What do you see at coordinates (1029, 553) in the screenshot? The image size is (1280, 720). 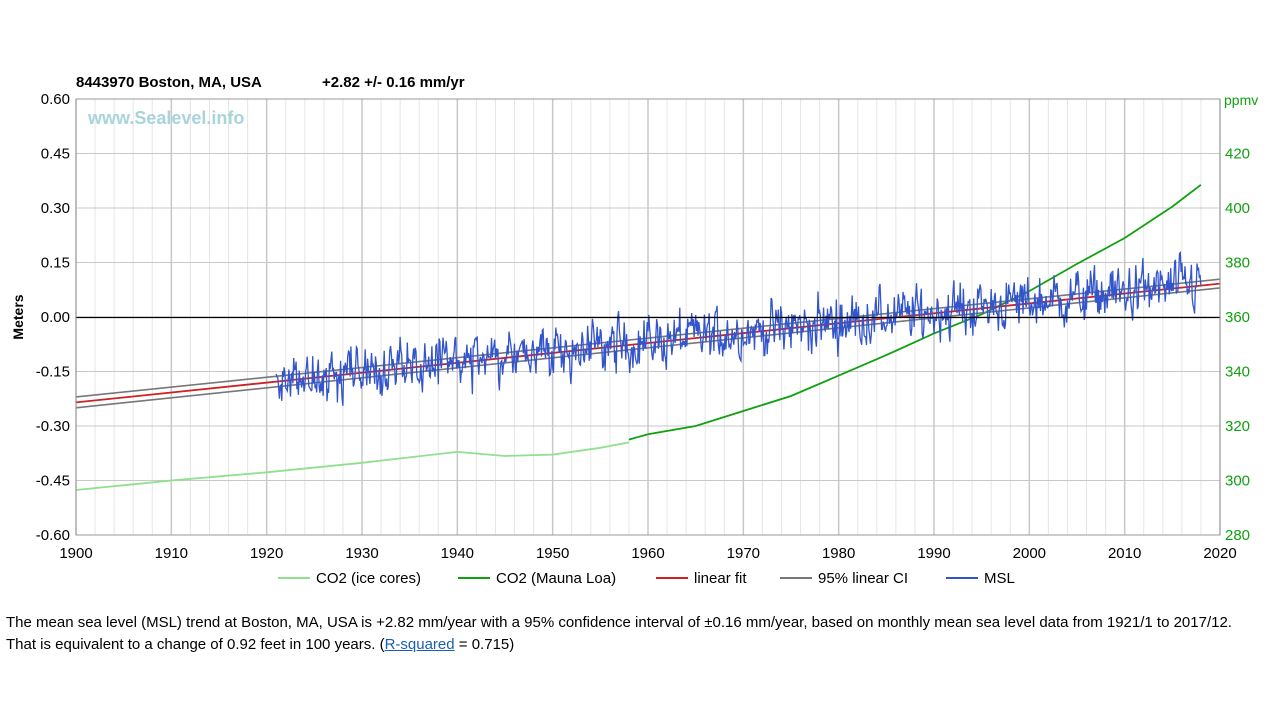 I see `x-tick-label: 2000` at bounding box center [1029, 553].